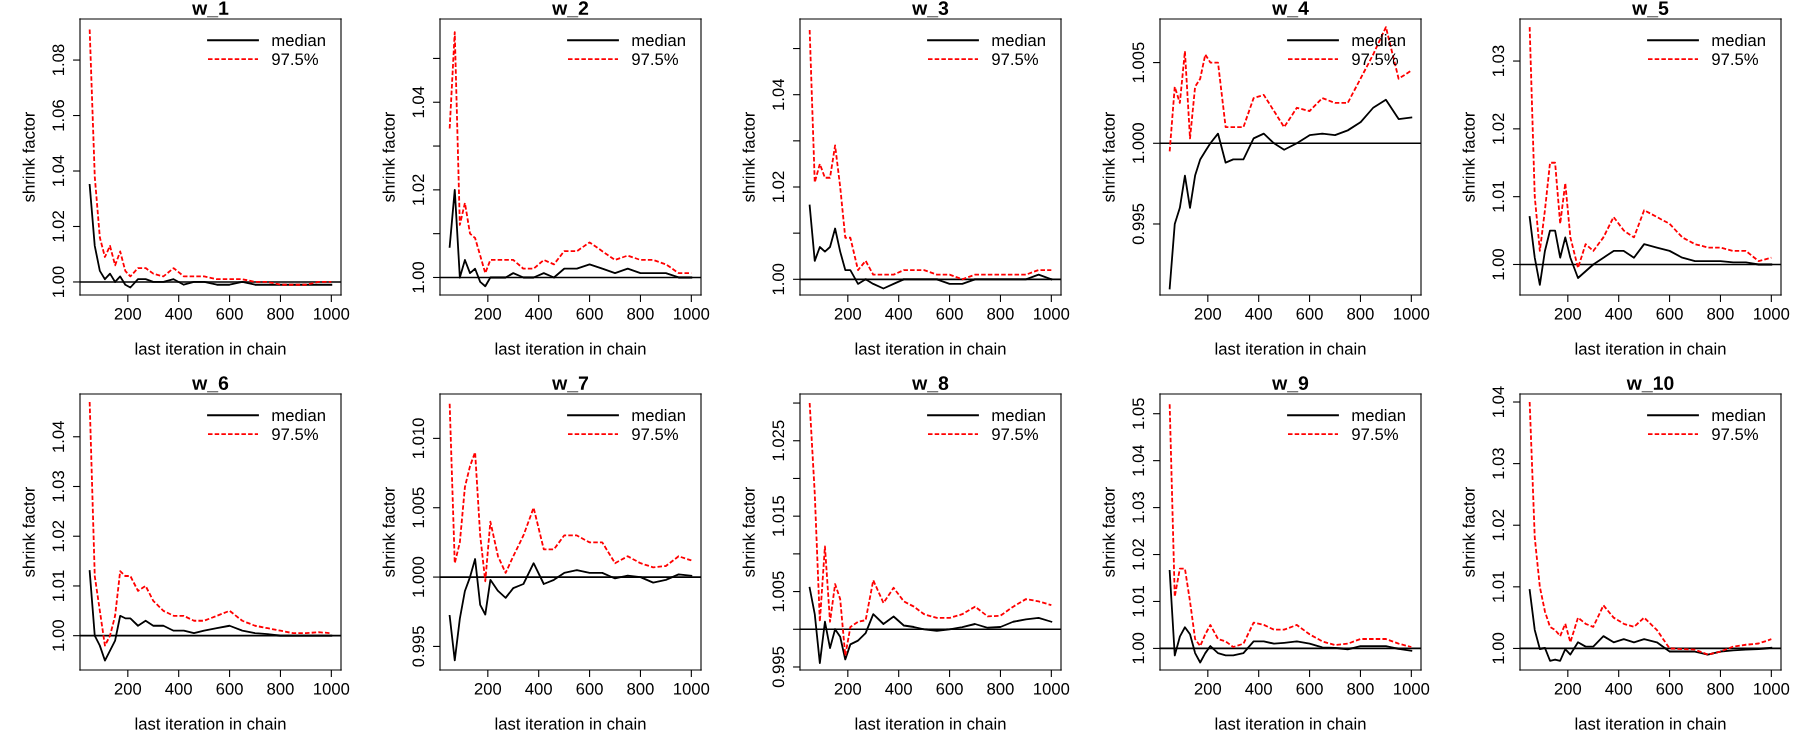 The height and width of the screenshot is (750, 1800). Describe the element at coordinates (1138, 413) in the screenshot. I see `y-tick-label: 1.05` at that location.